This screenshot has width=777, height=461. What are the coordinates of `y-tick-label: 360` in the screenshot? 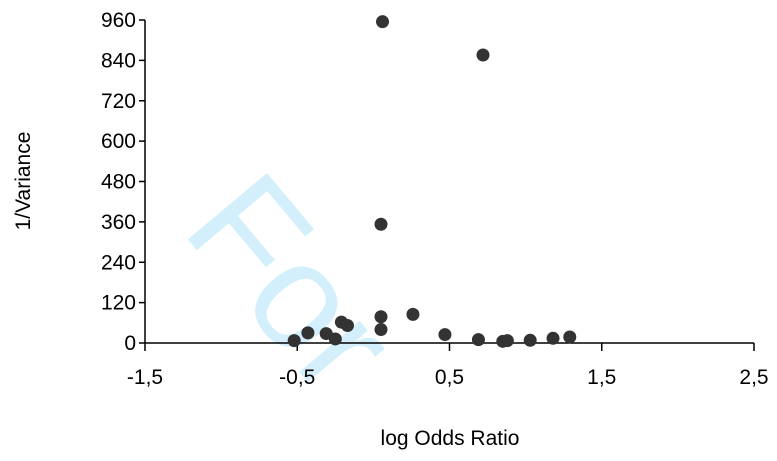 It's located at (118, 222).